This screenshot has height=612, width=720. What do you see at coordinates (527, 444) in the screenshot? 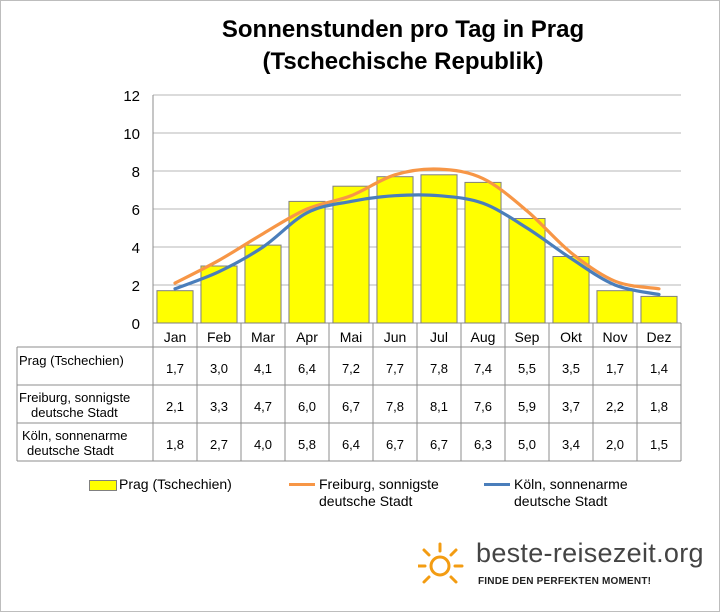
I see `table-cell: 5,0` at bounding box center [527, 444].